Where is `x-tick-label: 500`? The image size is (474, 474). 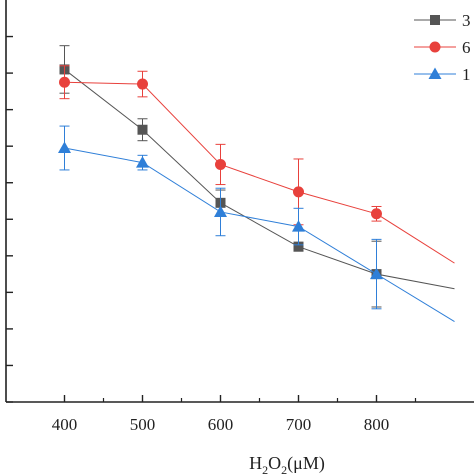 x-tick-label: 500 is located at coordinates (143, 424).